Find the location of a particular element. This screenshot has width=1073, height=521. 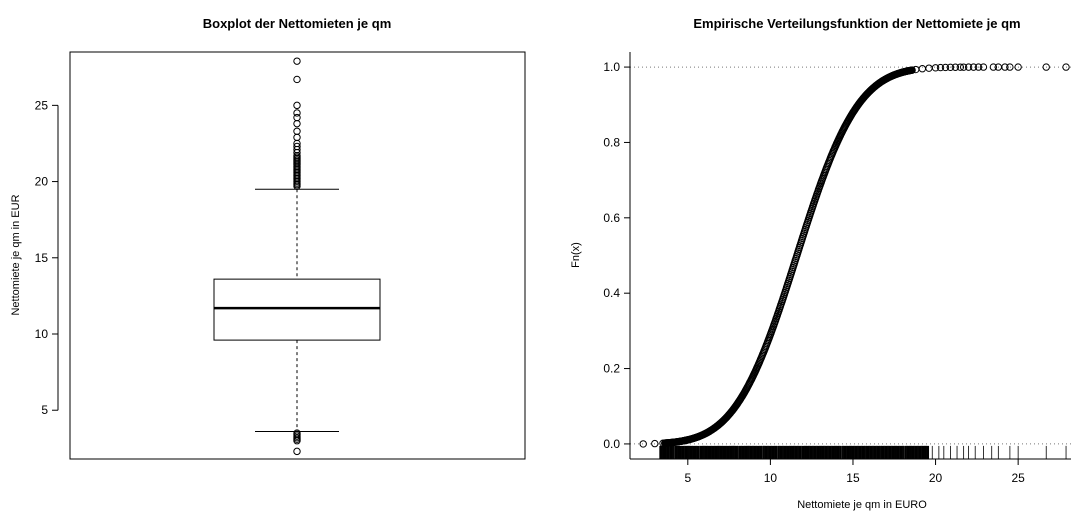

boxplot-y-tick-label: 25 is located at coordinates (42, 105).